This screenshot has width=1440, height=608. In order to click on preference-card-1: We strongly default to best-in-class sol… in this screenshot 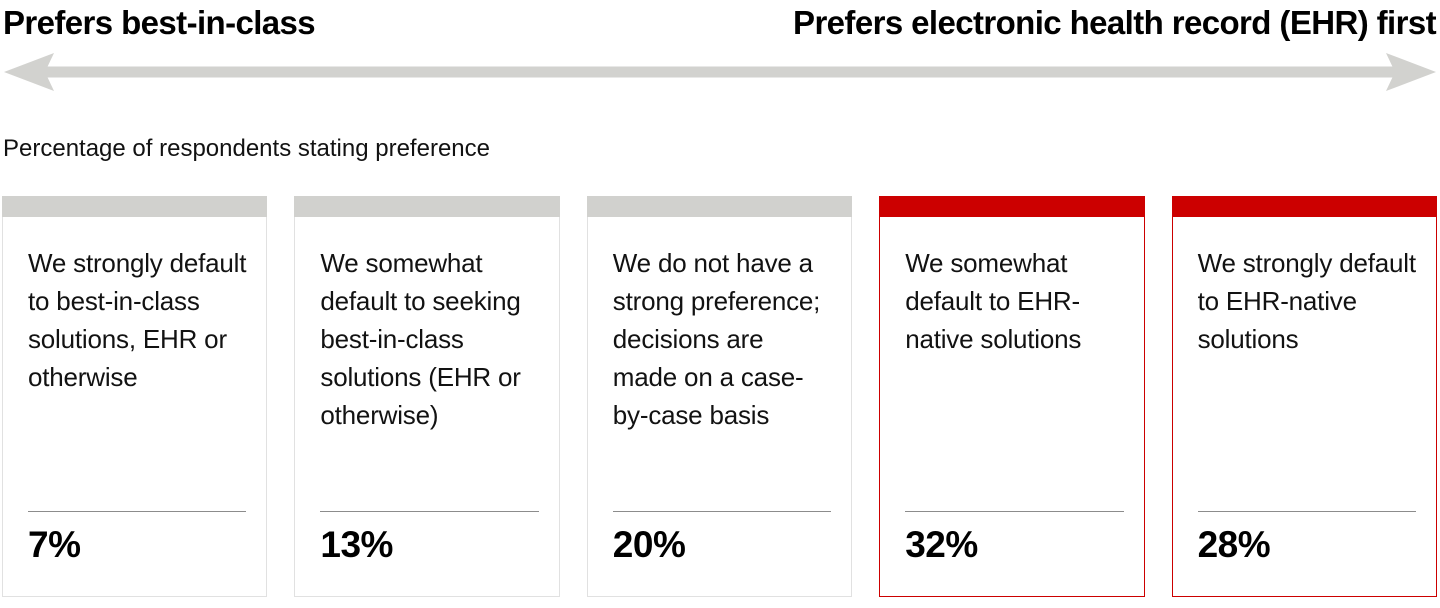, I will do `click(135, 396)`.